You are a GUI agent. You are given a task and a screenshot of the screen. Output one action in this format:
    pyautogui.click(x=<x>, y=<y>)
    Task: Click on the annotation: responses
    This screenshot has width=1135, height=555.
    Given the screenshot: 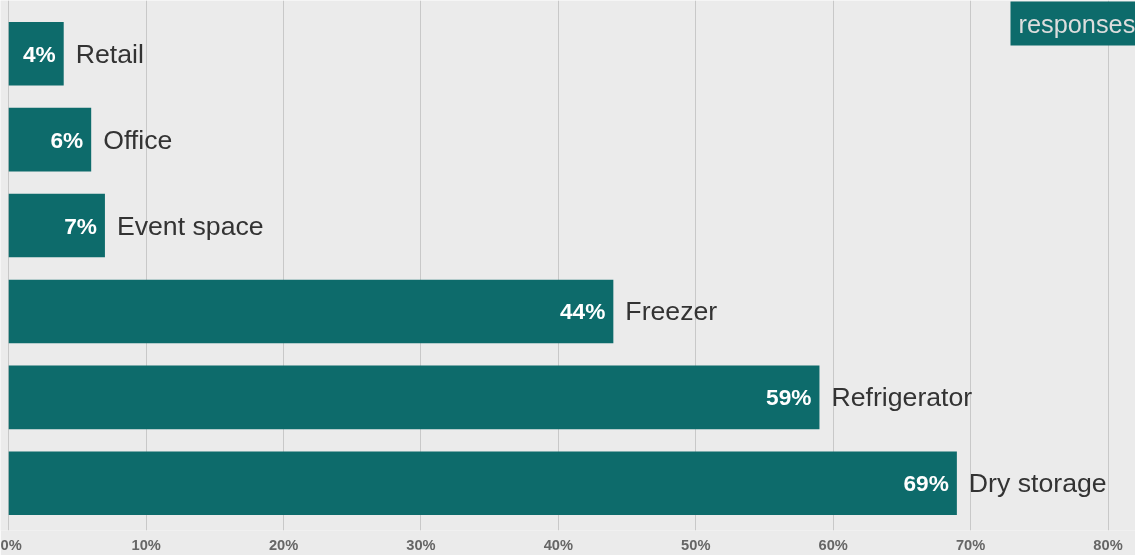 What is the action you would take?
    pyautogui.click(x=1076, y=23)
    